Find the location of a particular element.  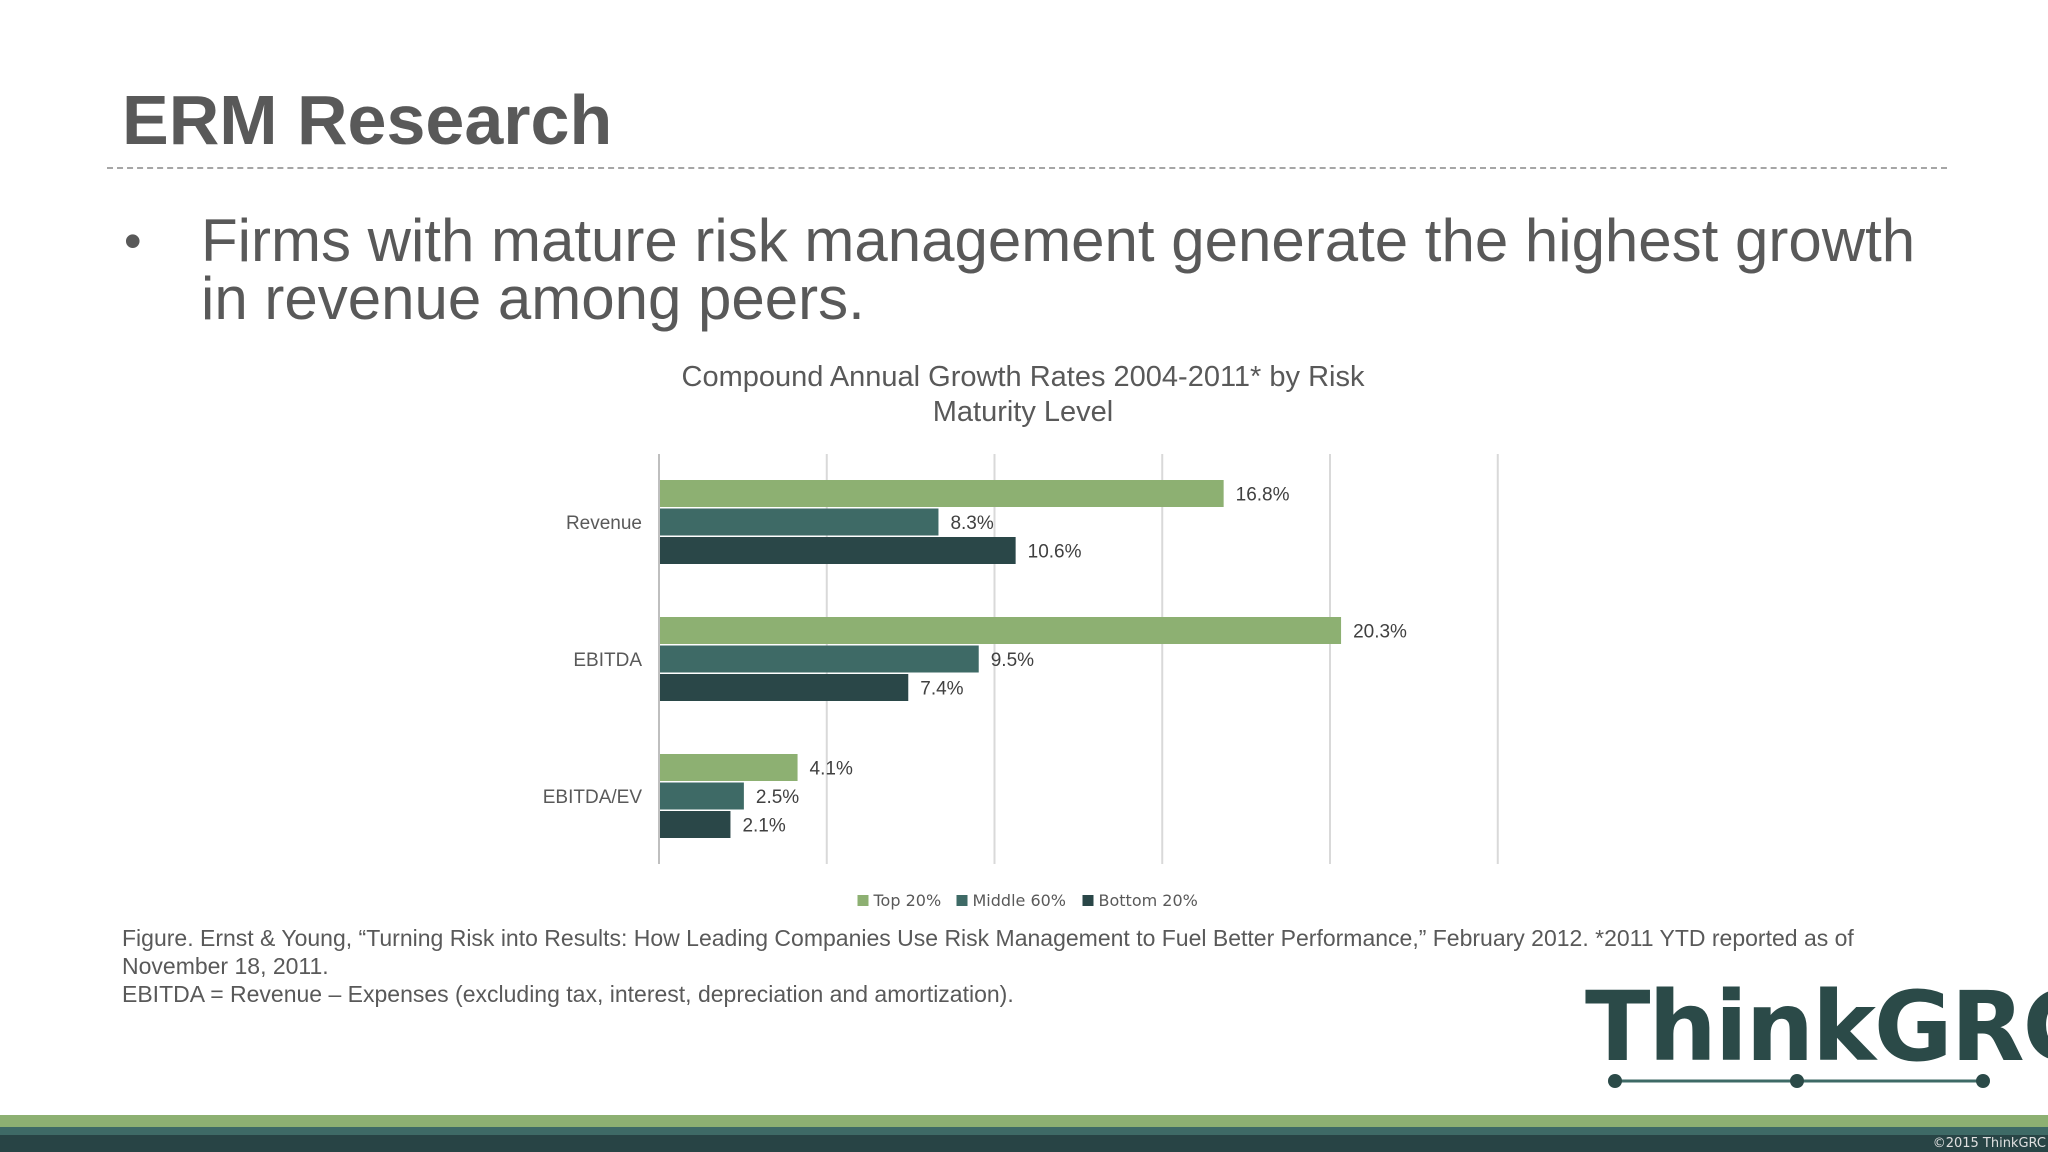

data-label: 20.3% is located at coordinates (1380, 632).